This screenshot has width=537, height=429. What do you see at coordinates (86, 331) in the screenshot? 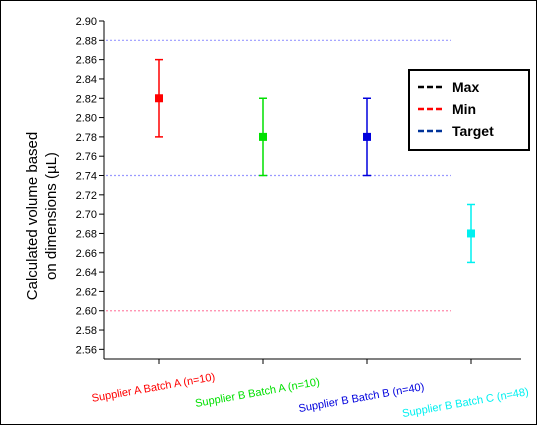
I see `y-tick-label-1: 2.58` at bounding box center [86, 331].